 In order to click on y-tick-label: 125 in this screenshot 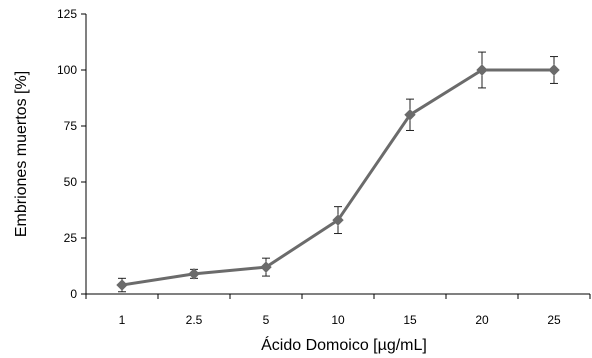, I will do `click(67, 14)`.